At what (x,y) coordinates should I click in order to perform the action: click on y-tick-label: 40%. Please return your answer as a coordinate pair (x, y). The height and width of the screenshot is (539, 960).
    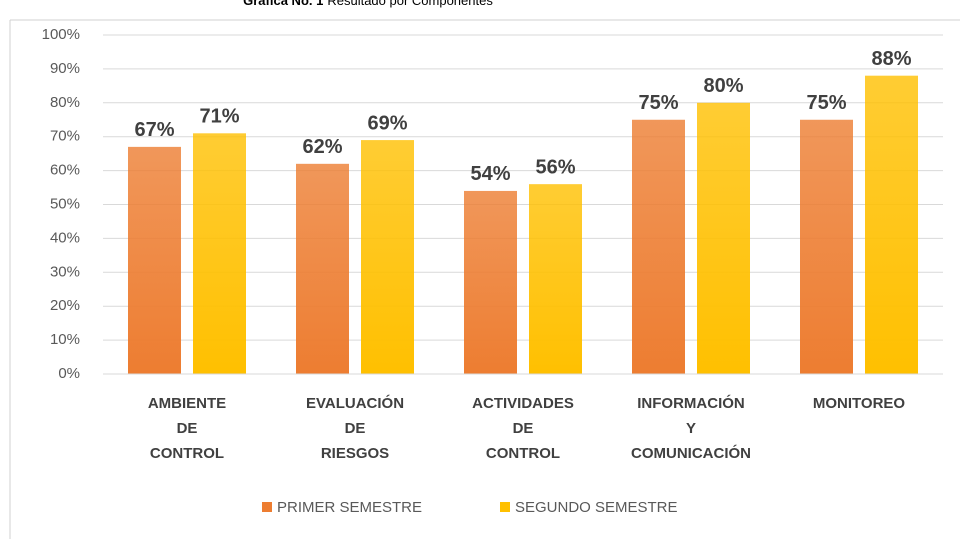
    Looking at the image, I should click on (65, 237).